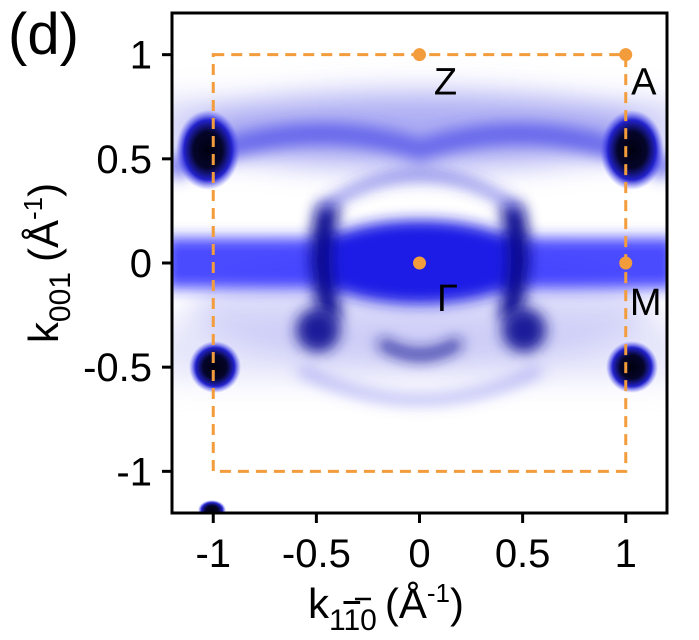 The height and width of the screenshot is (640, 699). Describe the element at coordinates (457, 603) in the screenshot. I see `x-label-units-close: )` at that location.